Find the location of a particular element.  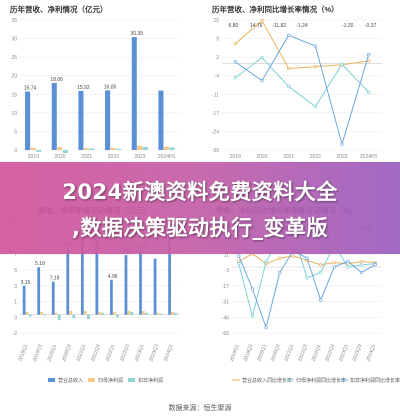

x-tick-label: 2021Q3 is located at coordinates (303, 352).